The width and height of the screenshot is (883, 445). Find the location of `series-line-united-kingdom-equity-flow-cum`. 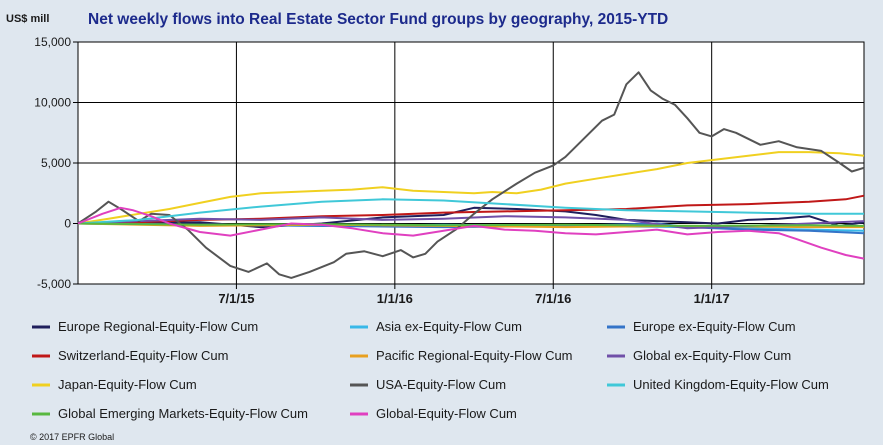

series-line-united-kingdom-equity-flow-cum is located at coordinates (470, 211).